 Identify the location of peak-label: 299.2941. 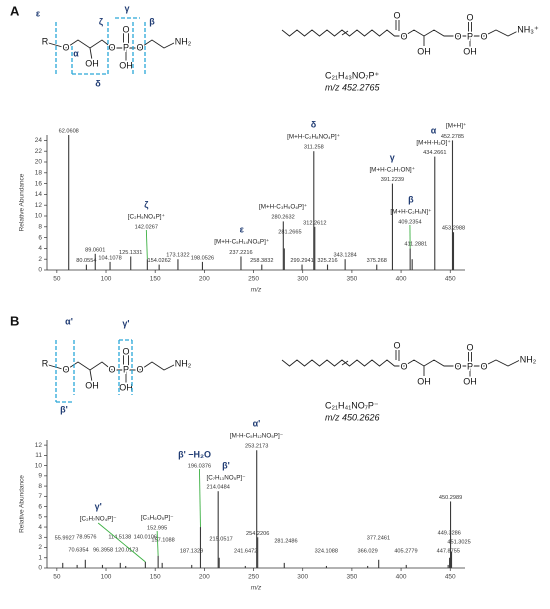
(301, 261).